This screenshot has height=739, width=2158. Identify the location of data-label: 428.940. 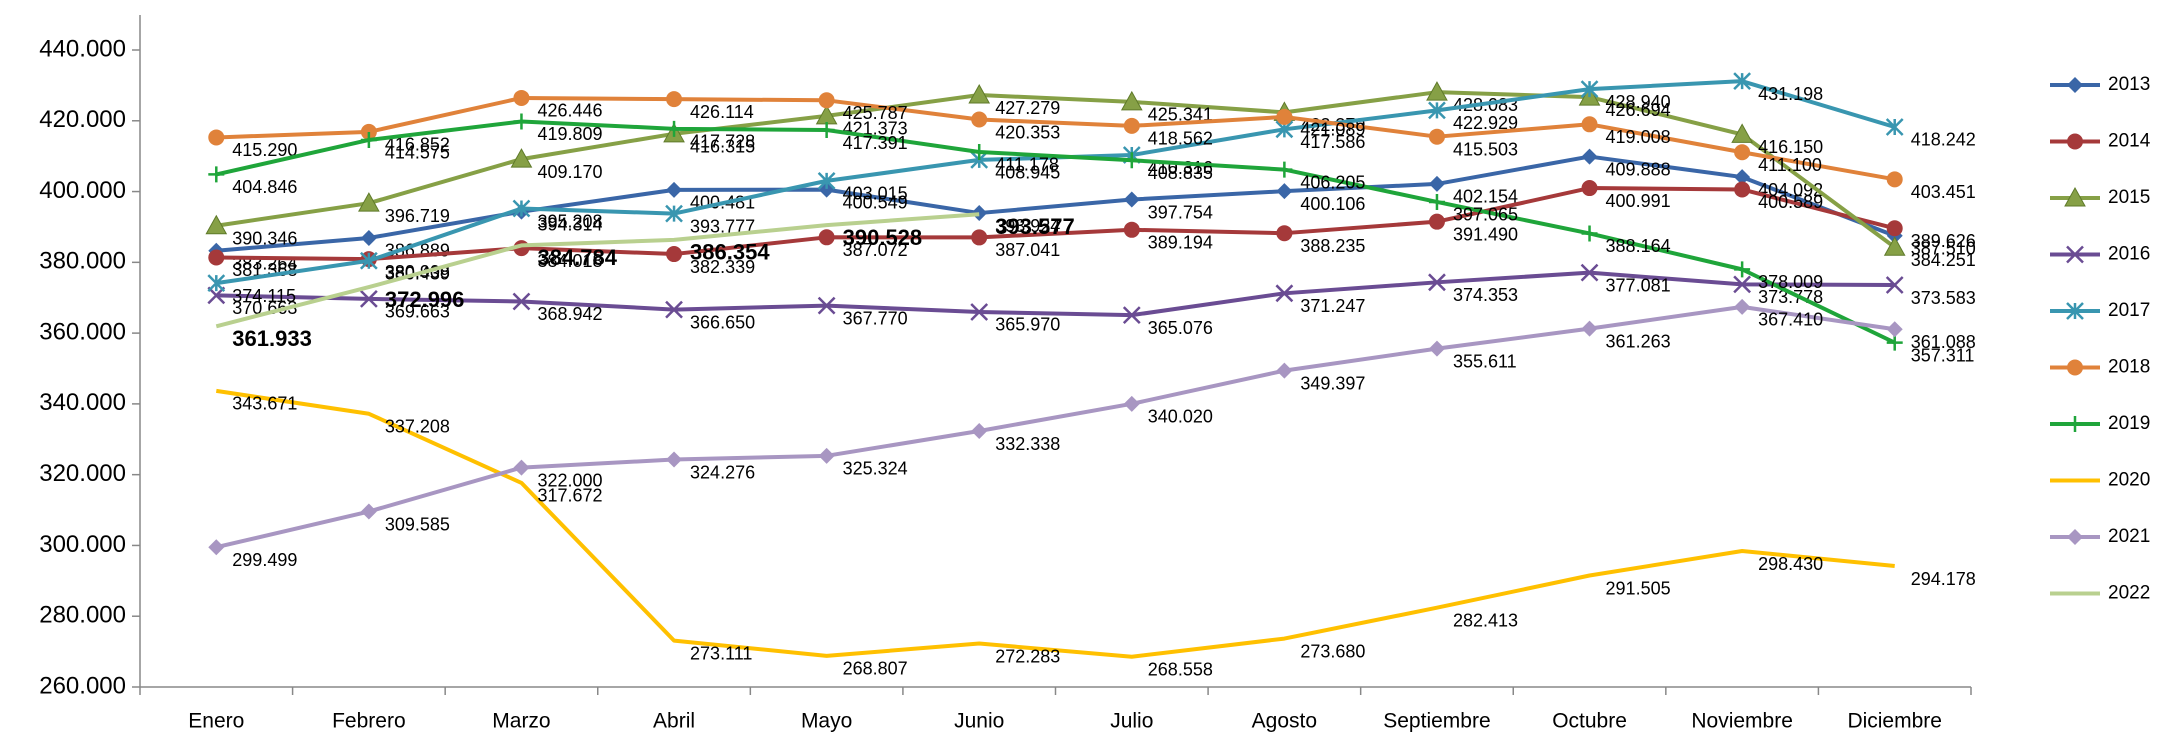
(1638, 102).